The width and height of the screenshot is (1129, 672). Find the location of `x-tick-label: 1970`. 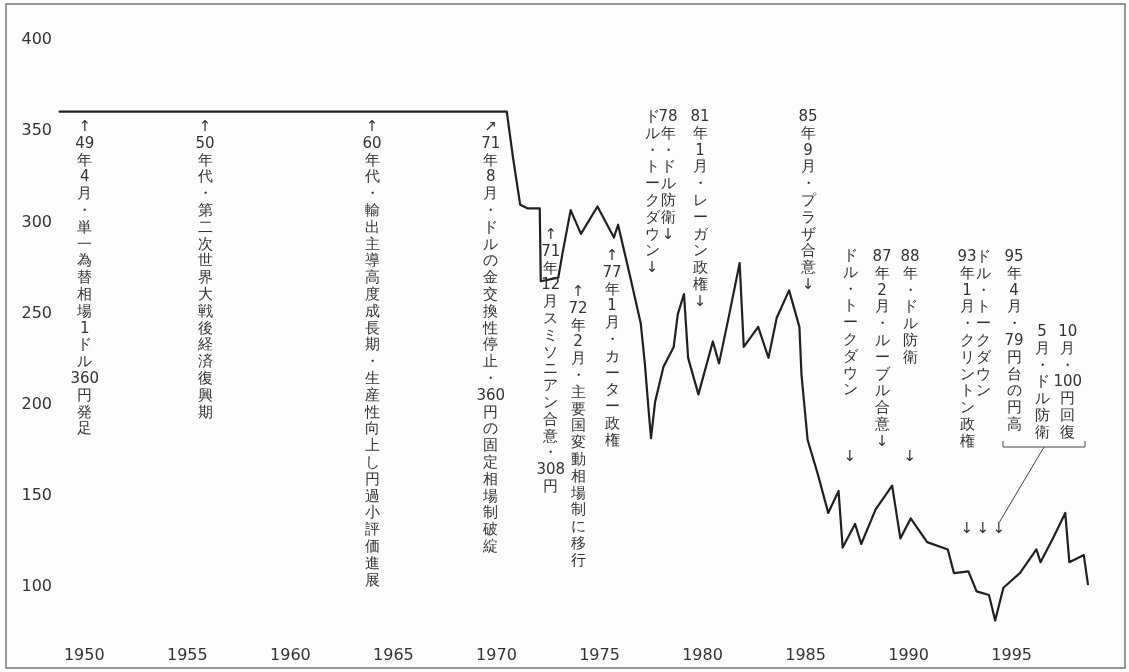

x-tick-label: 1970 is located at coordinates (496, 654).